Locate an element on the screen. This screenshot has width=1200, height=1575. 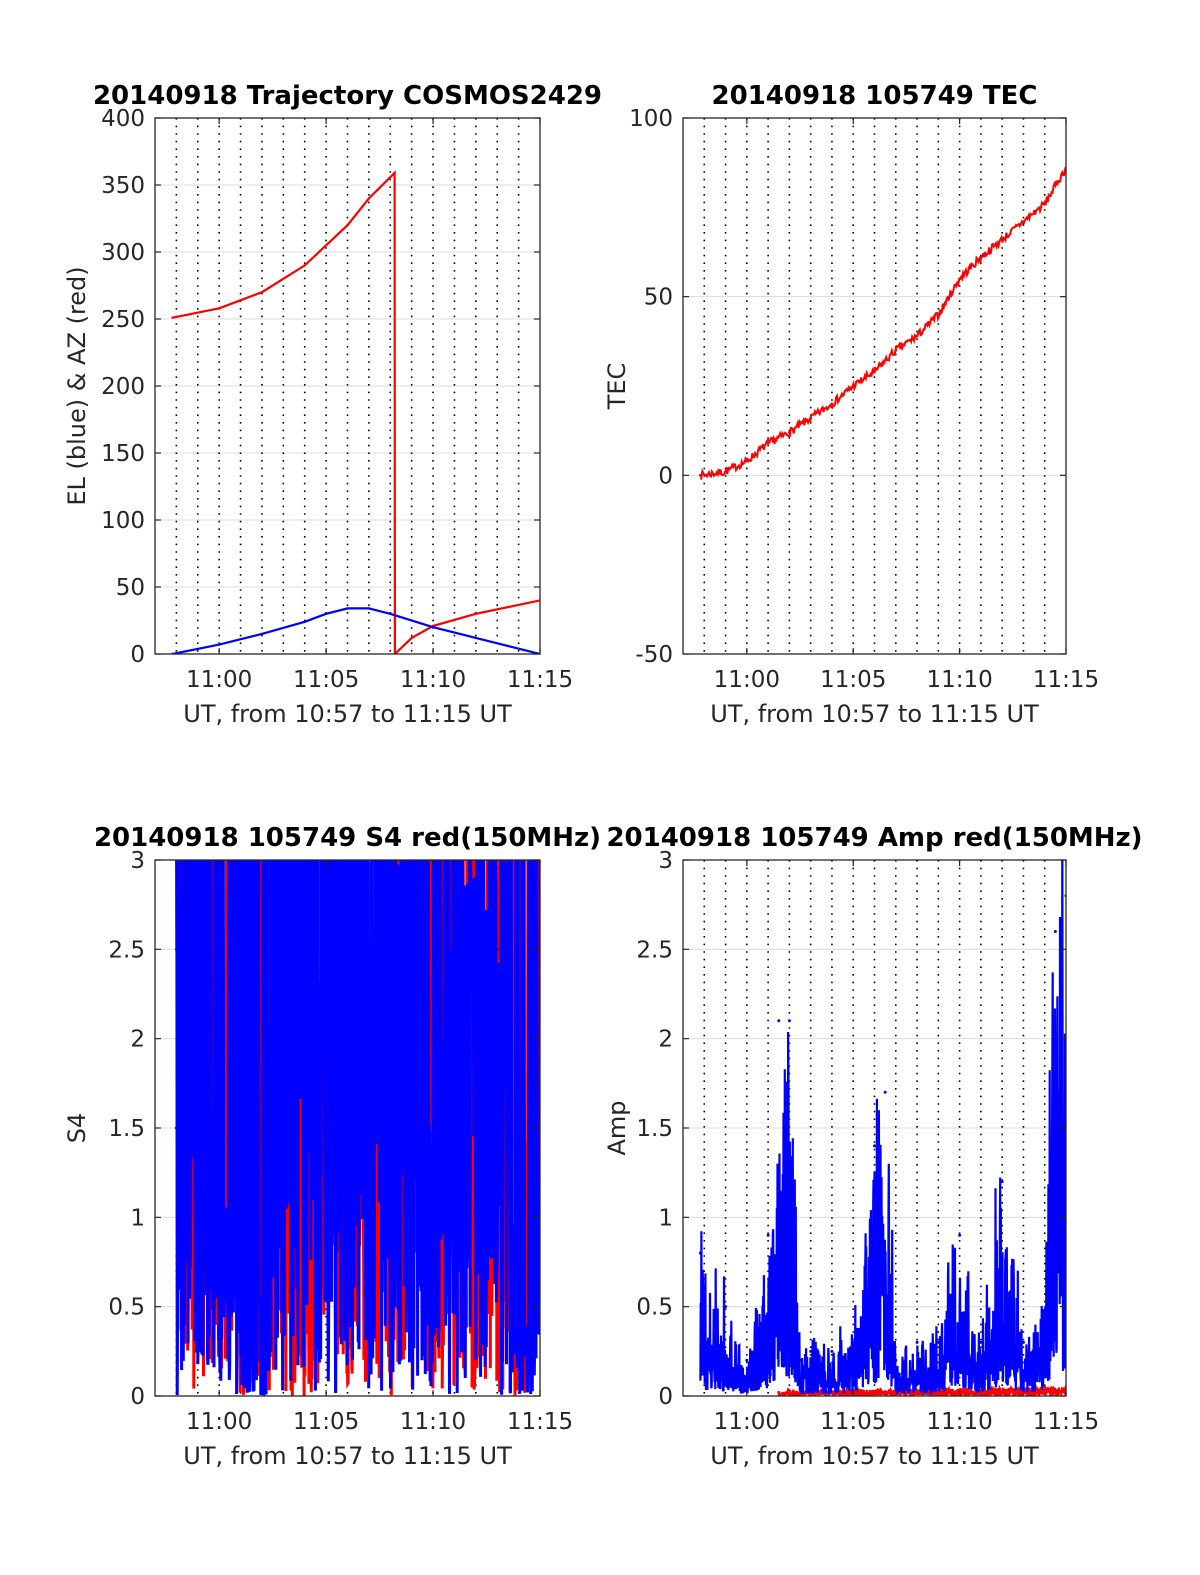
y-tick-label: 0.5 is located at coordinates (126, 1308).